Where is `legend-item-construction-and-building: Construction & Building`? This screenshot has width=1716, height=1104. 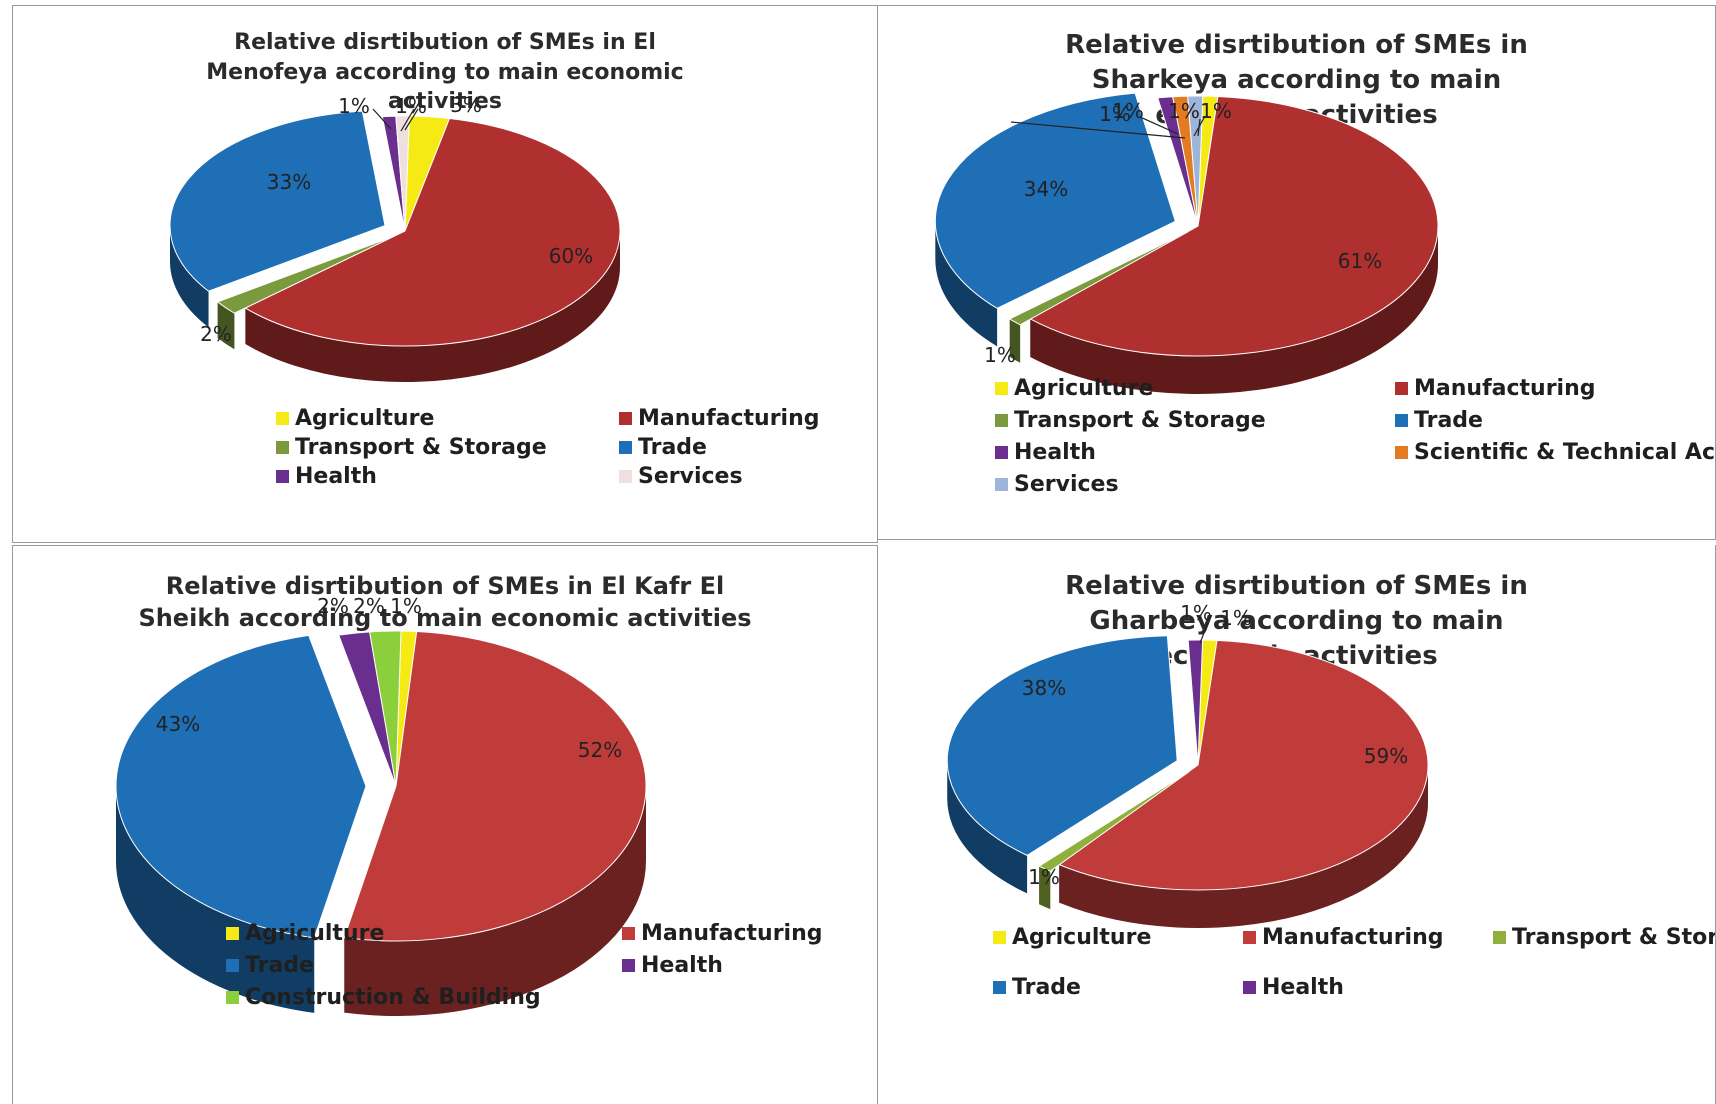
legend-item-construction-and-building: Construction & Building is located at coordinates (383, 997).